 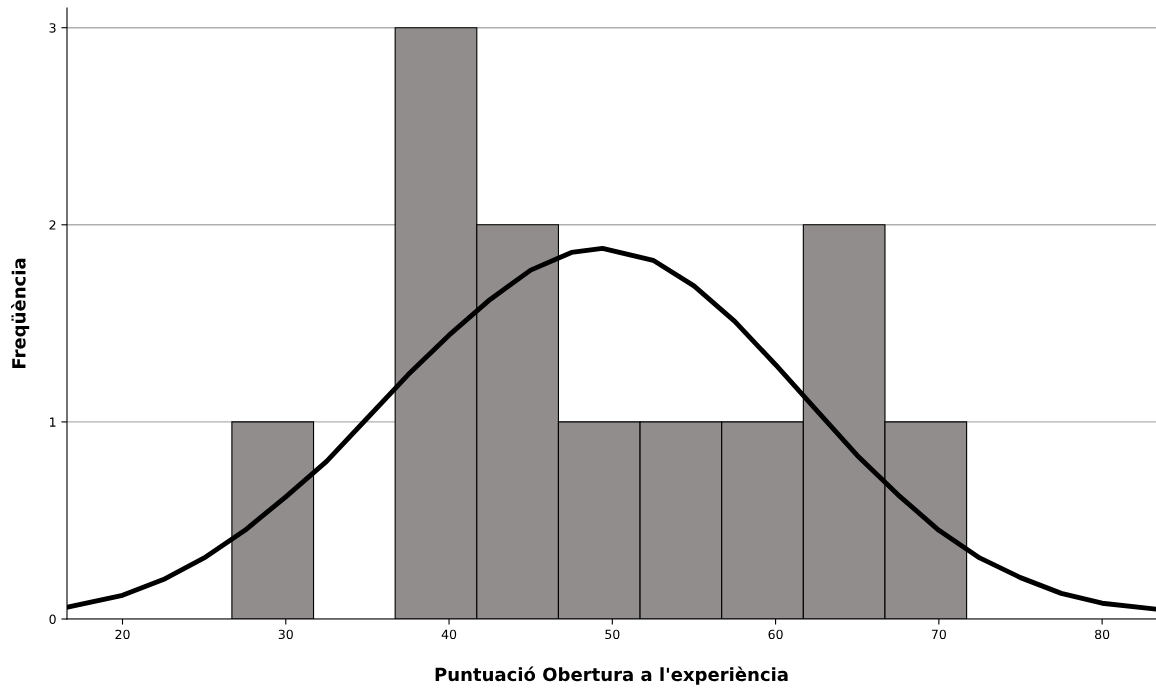 What do you see at coordinates (53, 422) in the screenshot?
I see `y-tick-label: 1` at bounding box center [53, 422].